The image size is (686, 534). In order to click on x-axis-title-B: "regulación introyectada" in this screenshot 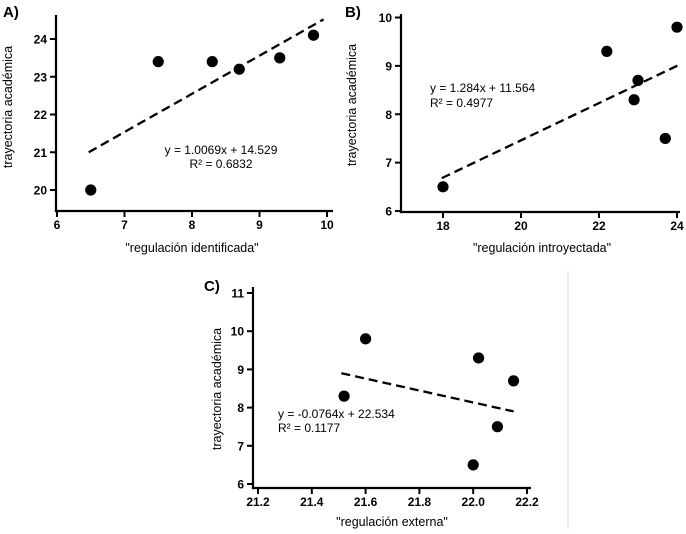, I will do `click(542, 248)`.